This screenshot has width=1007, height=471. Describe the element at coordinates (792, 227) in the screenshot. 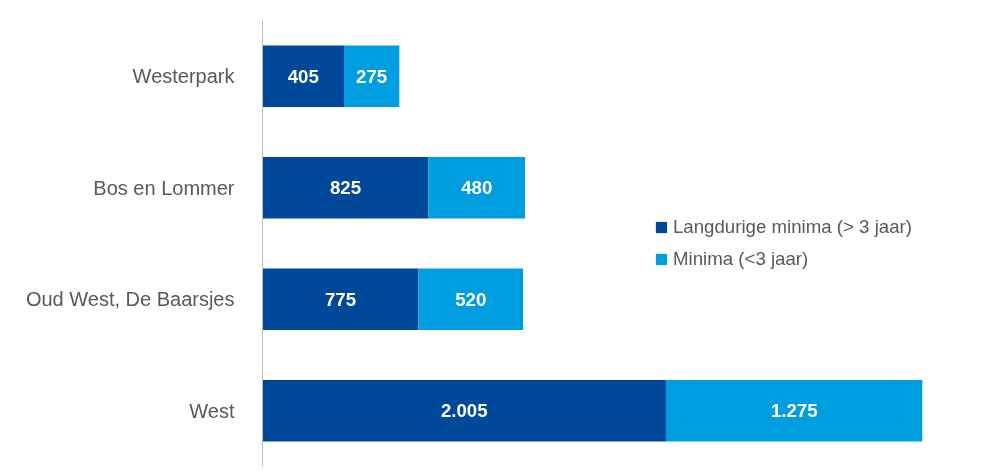

I see `legend-label: Langdurige minima (> 3 jaar)` at that location.